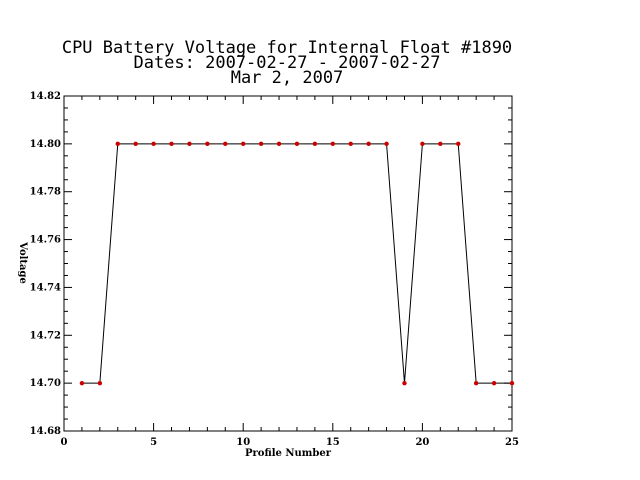  What do you see at coordinates (45, 431) in the screenshot?
I see `y-tick-label: 14.68` at bounding box center [45, 431].